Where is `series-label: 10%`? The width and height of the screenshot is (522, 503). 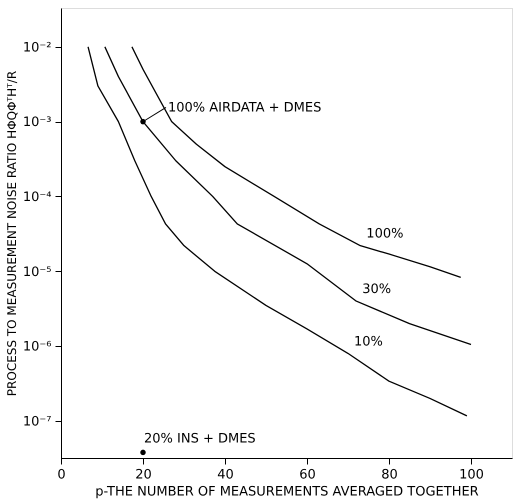 series-label: 10% is located at coordinates (368, 342).